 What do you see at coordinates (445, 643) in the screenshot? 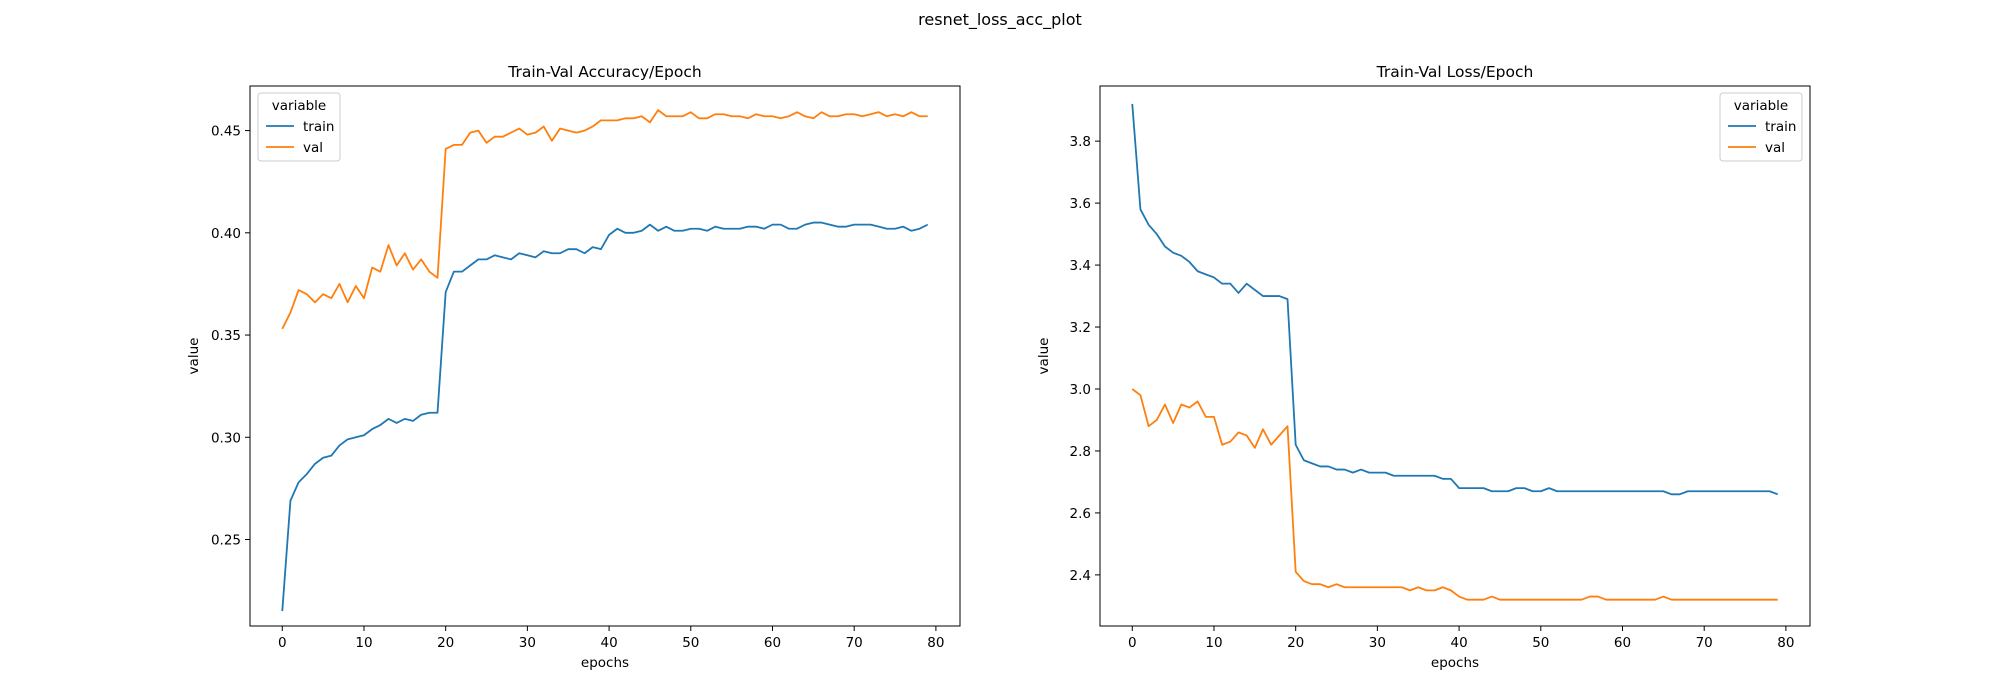
I see `accuracy-x-tick-label: 20` at bounding box center [445, 643].